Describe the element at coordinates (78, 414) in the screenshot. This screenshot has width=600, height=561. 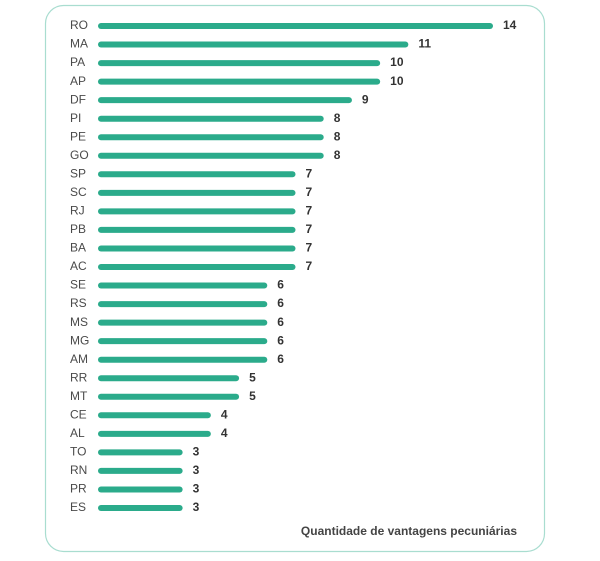
I see `category-label: CE` at that location.